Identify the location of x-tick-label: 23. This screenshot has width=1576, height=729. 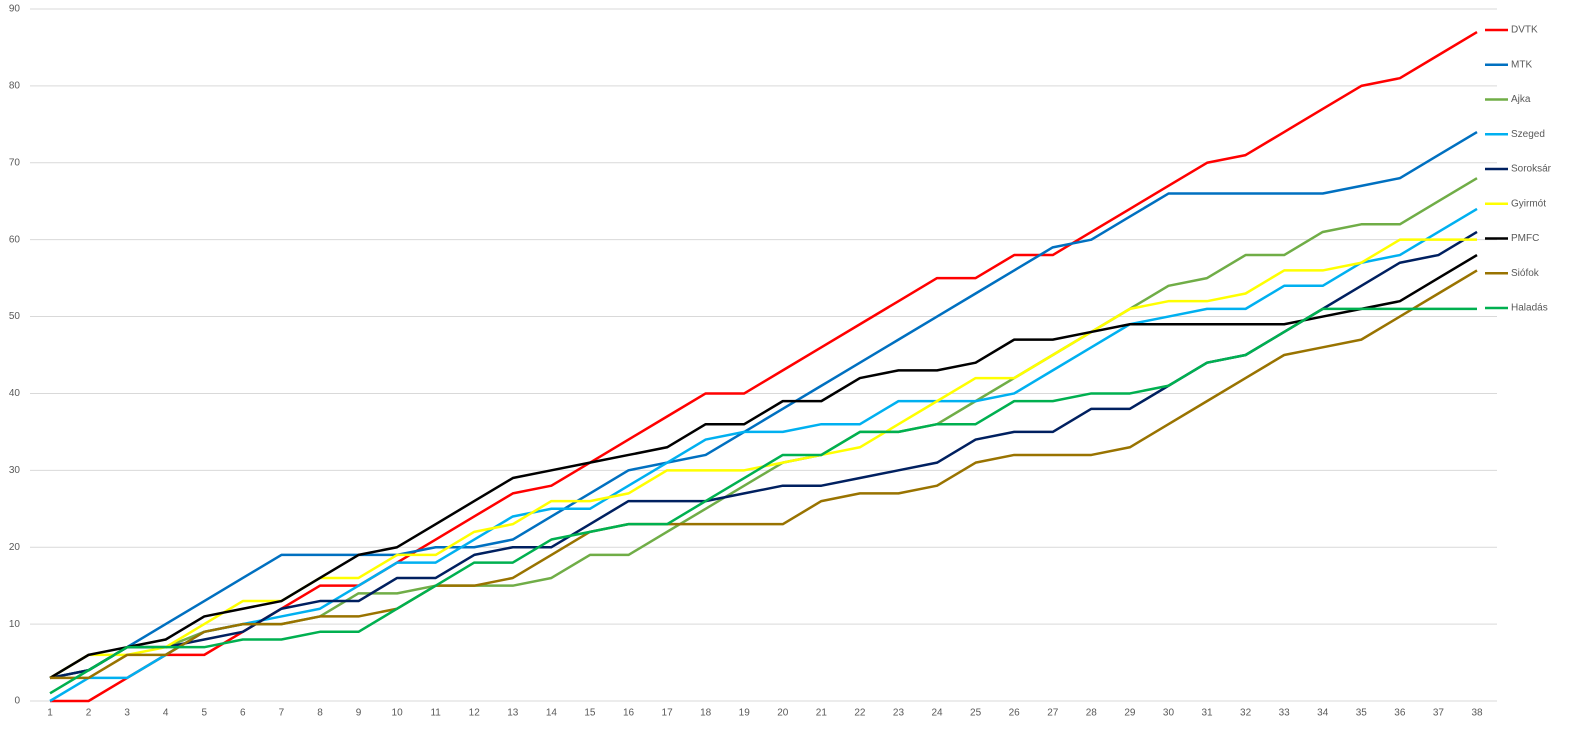
(899, 713).